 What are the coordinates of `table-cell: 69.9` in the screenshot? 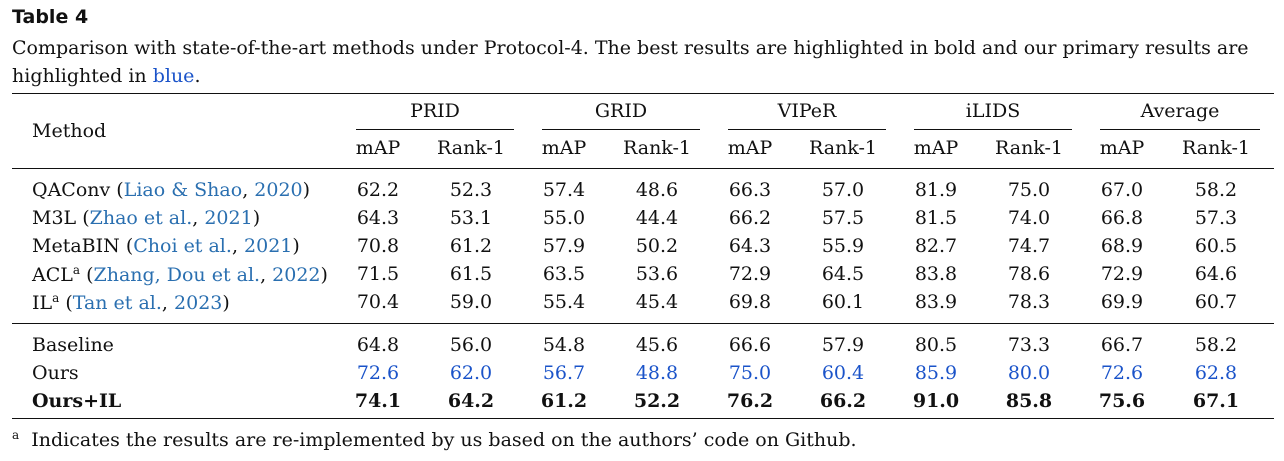 It's located at (1122, 302).